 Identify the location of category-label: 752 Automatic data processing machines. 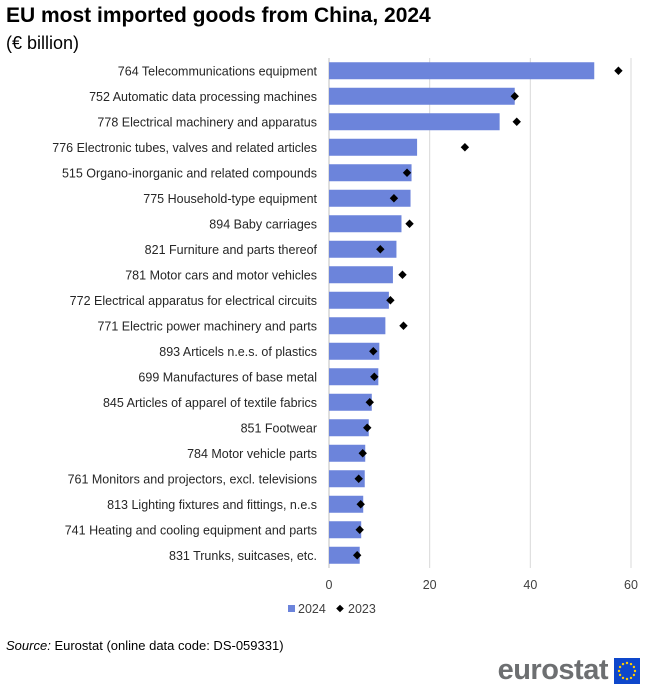
(203, 97).